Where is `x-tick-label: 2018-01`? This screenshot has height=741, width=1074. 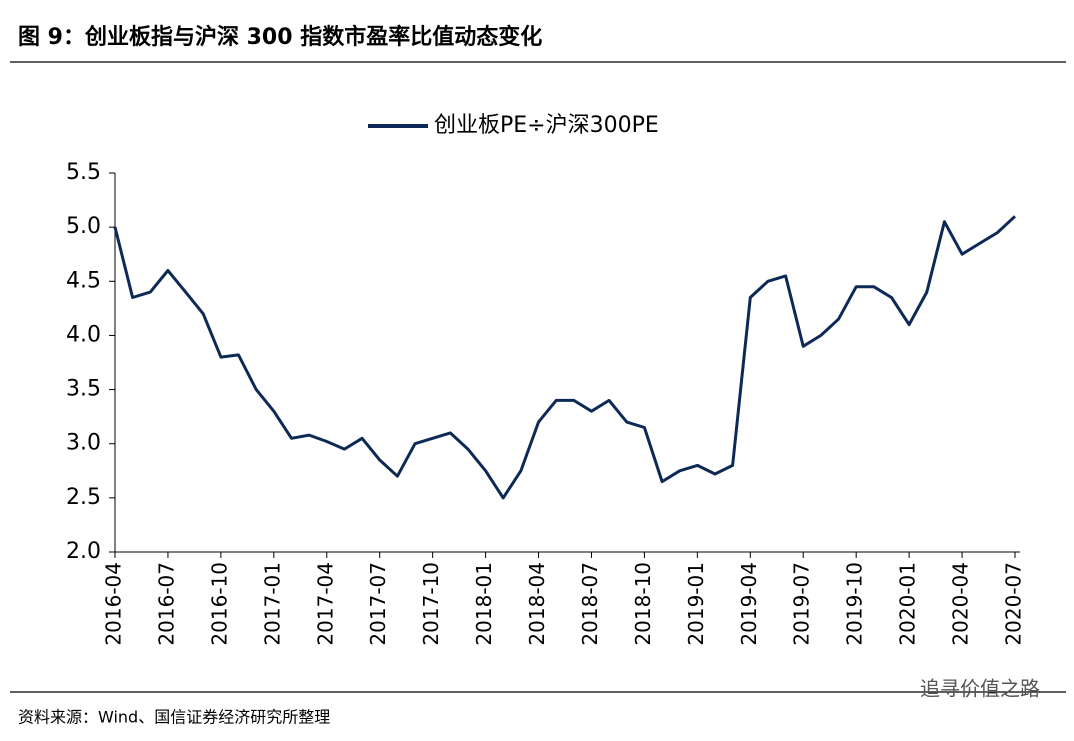
x-tick-label: 2018-01 is located at coordinates (484, 604).